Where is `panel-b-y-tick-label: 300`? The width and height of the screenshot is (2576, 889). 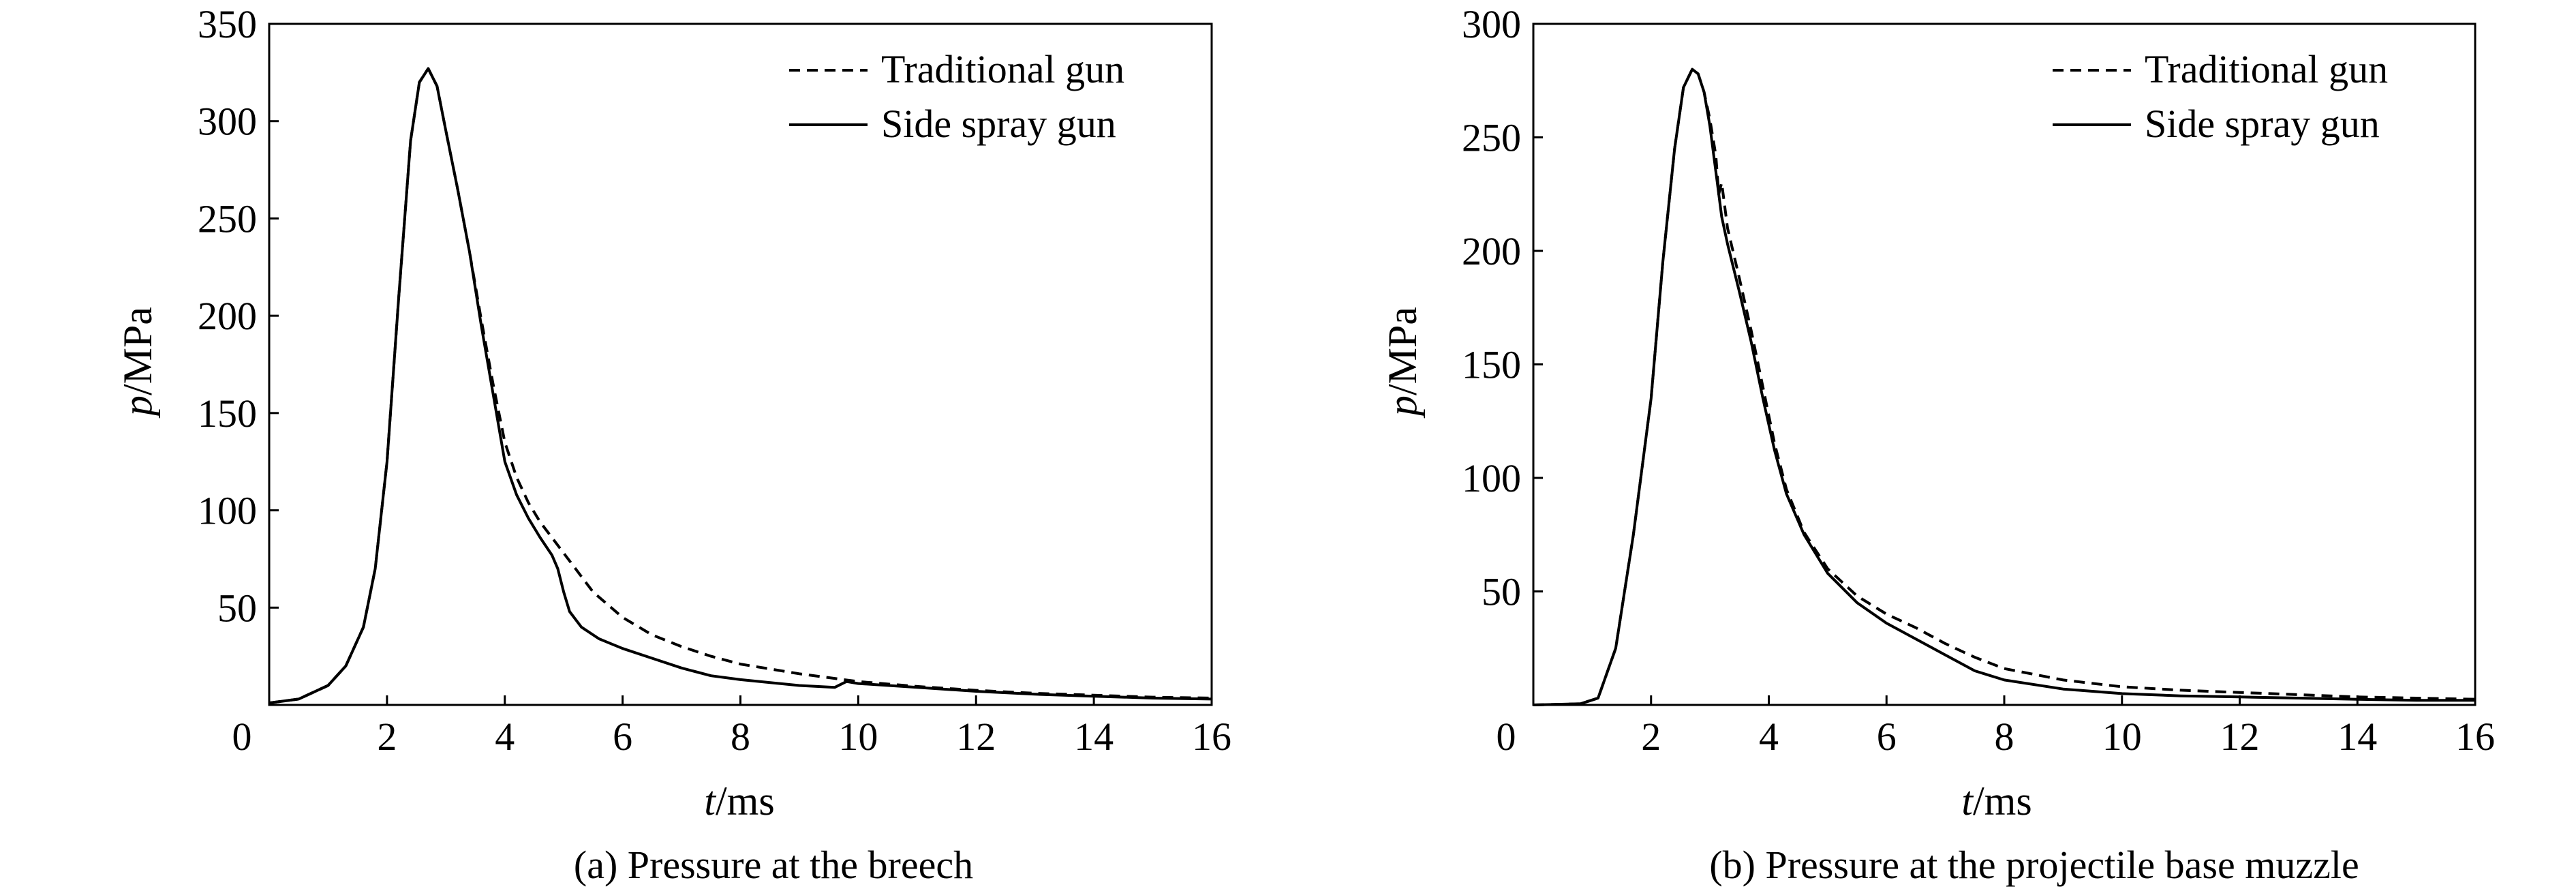
panel-b-y-tick-label: 300 is located at coordinates (1491, 24).